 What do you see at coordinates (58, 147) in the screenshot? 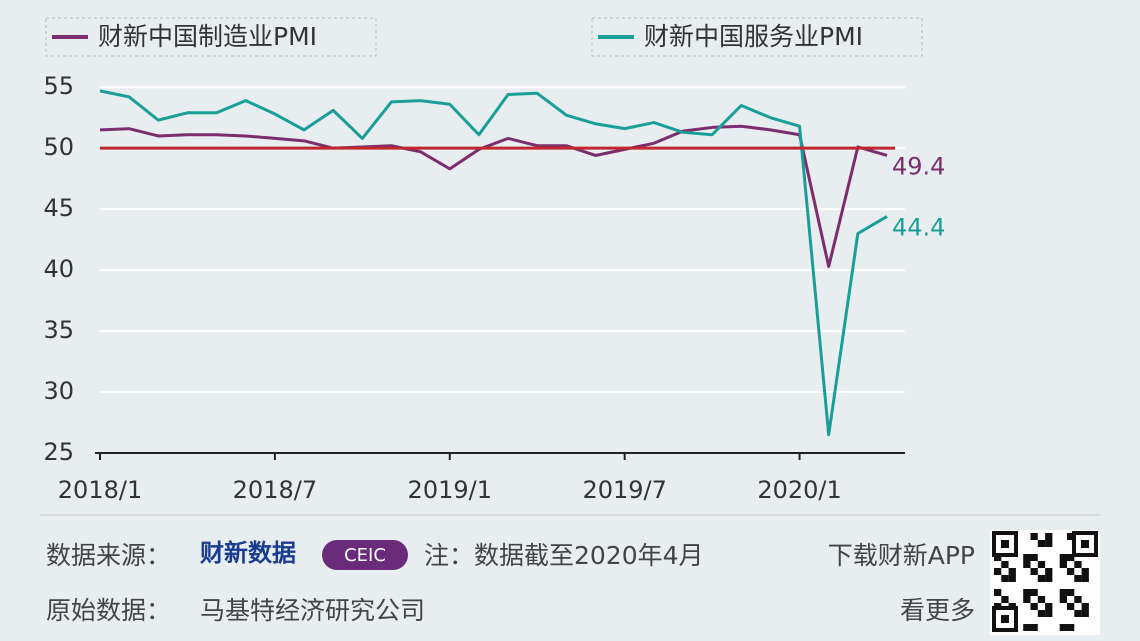
I see `y-tick-label: 50` at bounding box center [58, 147].